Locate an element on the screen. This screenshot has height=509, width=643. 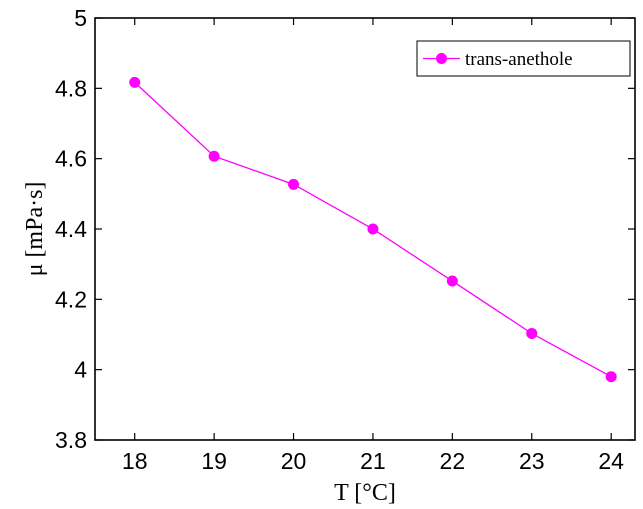
y-axis-label: μ [mPa·s] is located at coordinates (35, 229).